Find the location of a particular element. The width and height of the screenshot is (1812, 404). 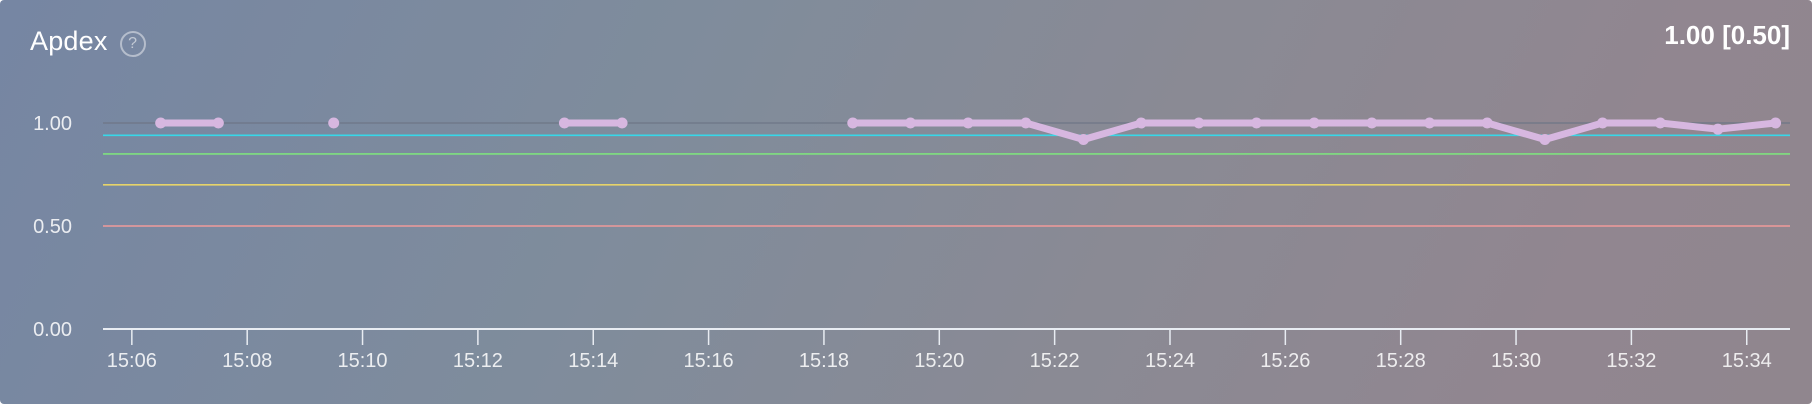

y-tick-label: 0.00 is located at coordinates (52, 330).